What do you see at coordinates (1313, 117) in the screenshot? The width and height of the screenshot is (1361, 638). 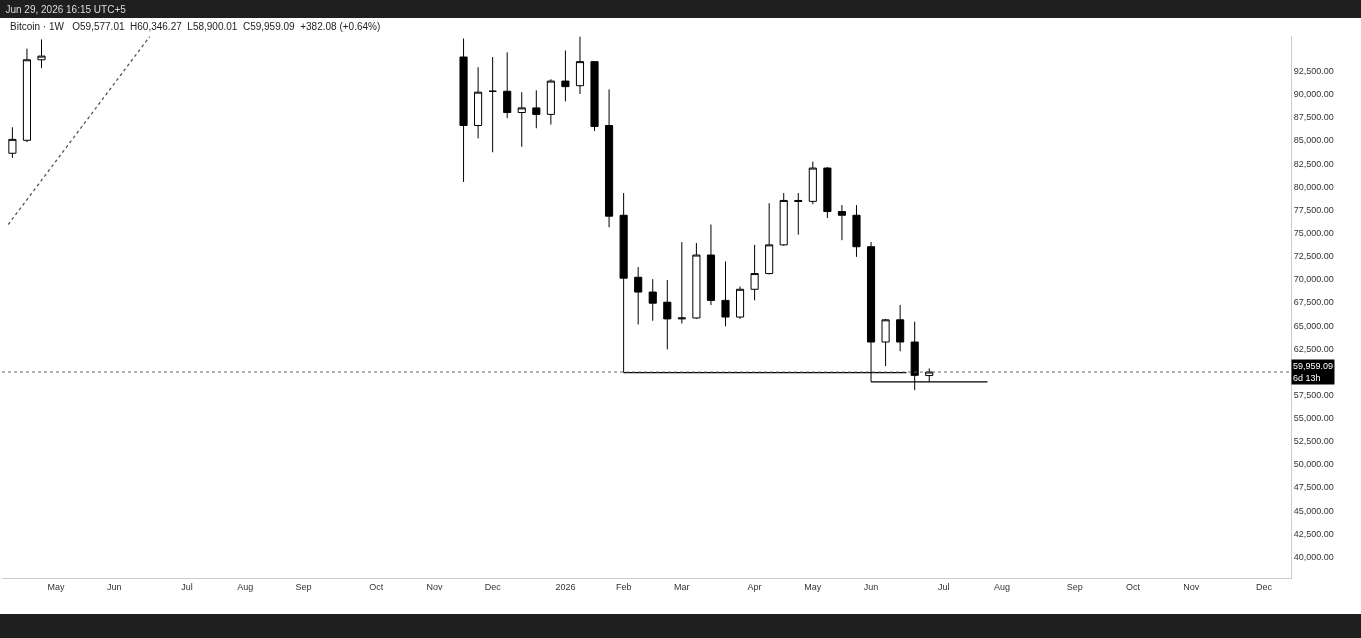 I see `y-tick-label: 87,500.00` at bounding box center [1313, 117].